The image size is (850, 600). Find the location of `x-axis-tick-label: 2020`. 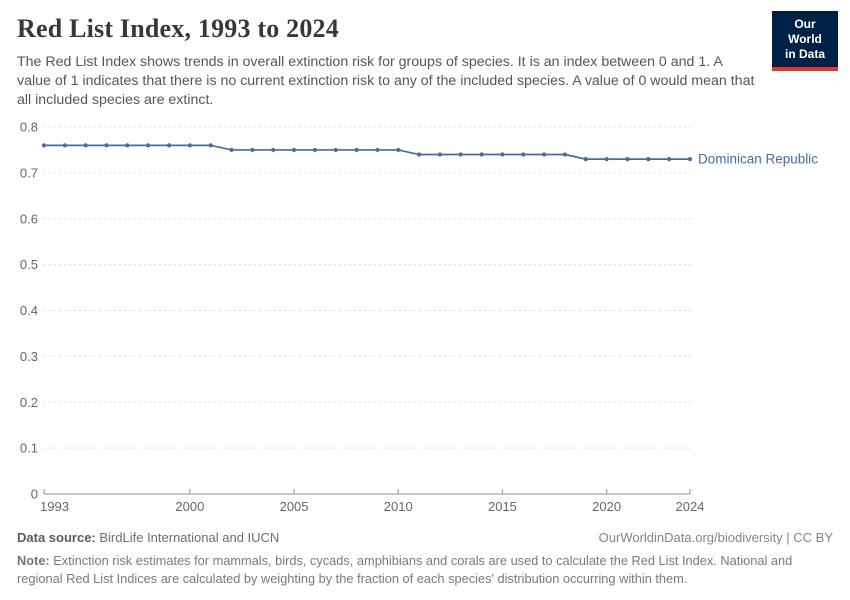

x-axis-tick-label: 2020 is located at coordinates (606, 506).